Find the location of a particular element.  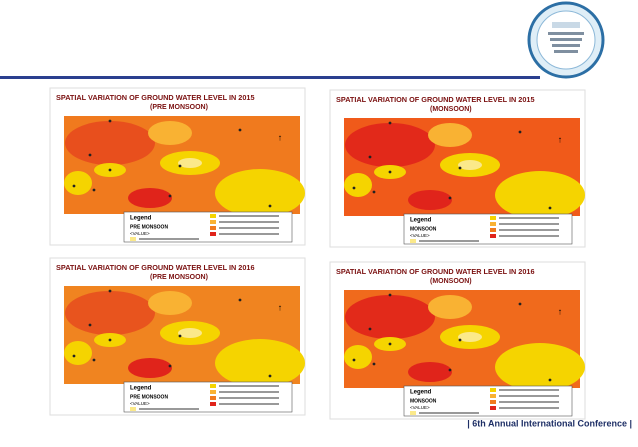

footer: | 6th Annual International Conference | is located at coordinates (549, 423).